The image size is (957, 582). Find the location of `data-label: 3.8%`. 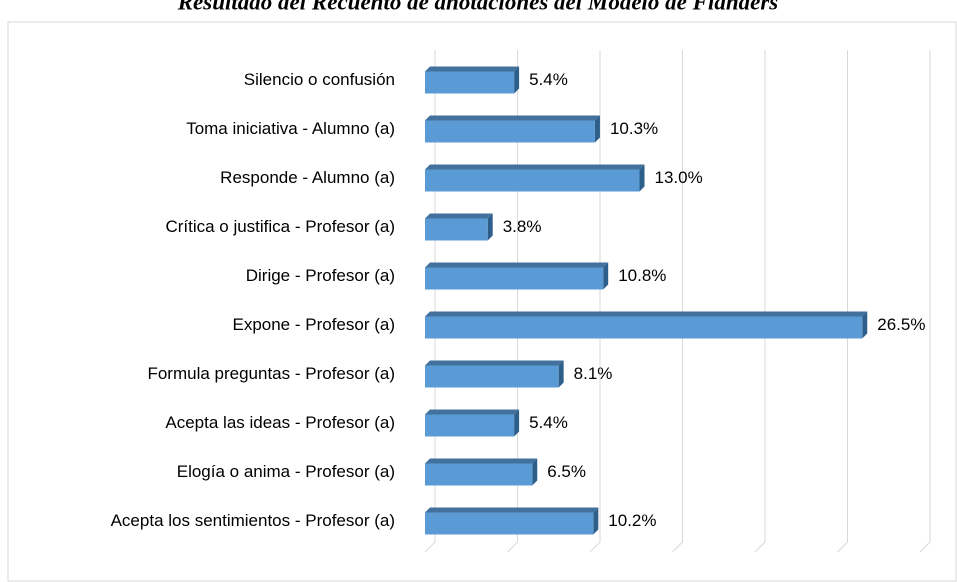

data-label: 3.8% is located at coordinates (522, 226).